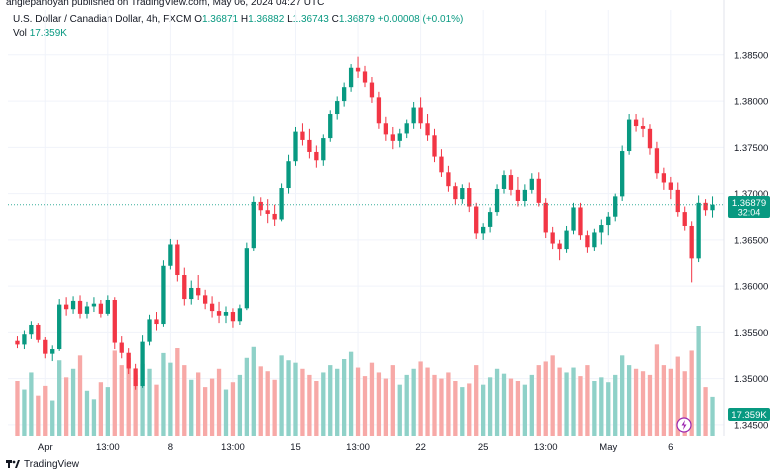 The height and width of the screenshot is (471, 780). Describe the element at coordinates (198, 19) in the screenshot. I see `open-label: O` at that location.